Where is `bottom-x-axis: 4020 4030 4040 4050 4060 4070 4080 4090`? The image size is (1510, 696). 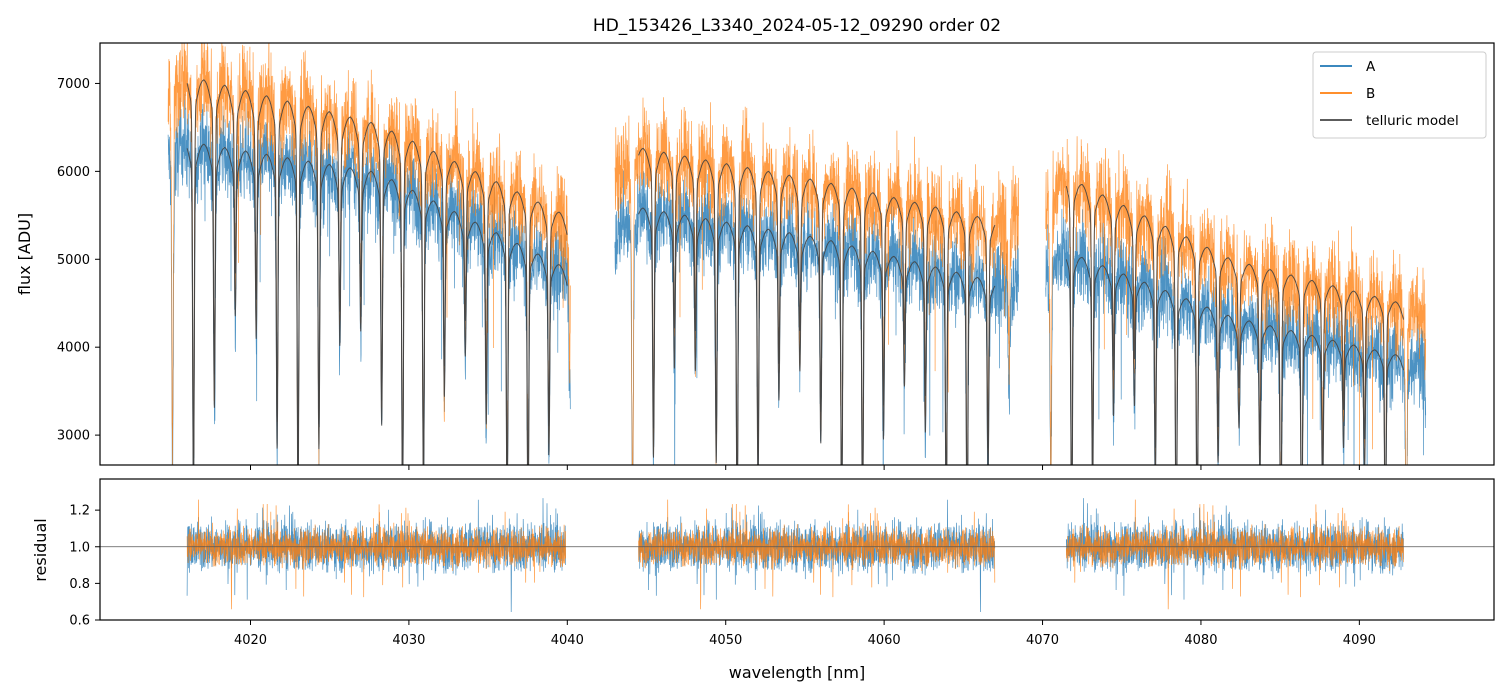
bottom-x-axis: 4020 4030 4040 4050 4060 4070 4080 4090 is located at coordinates (805, 634).